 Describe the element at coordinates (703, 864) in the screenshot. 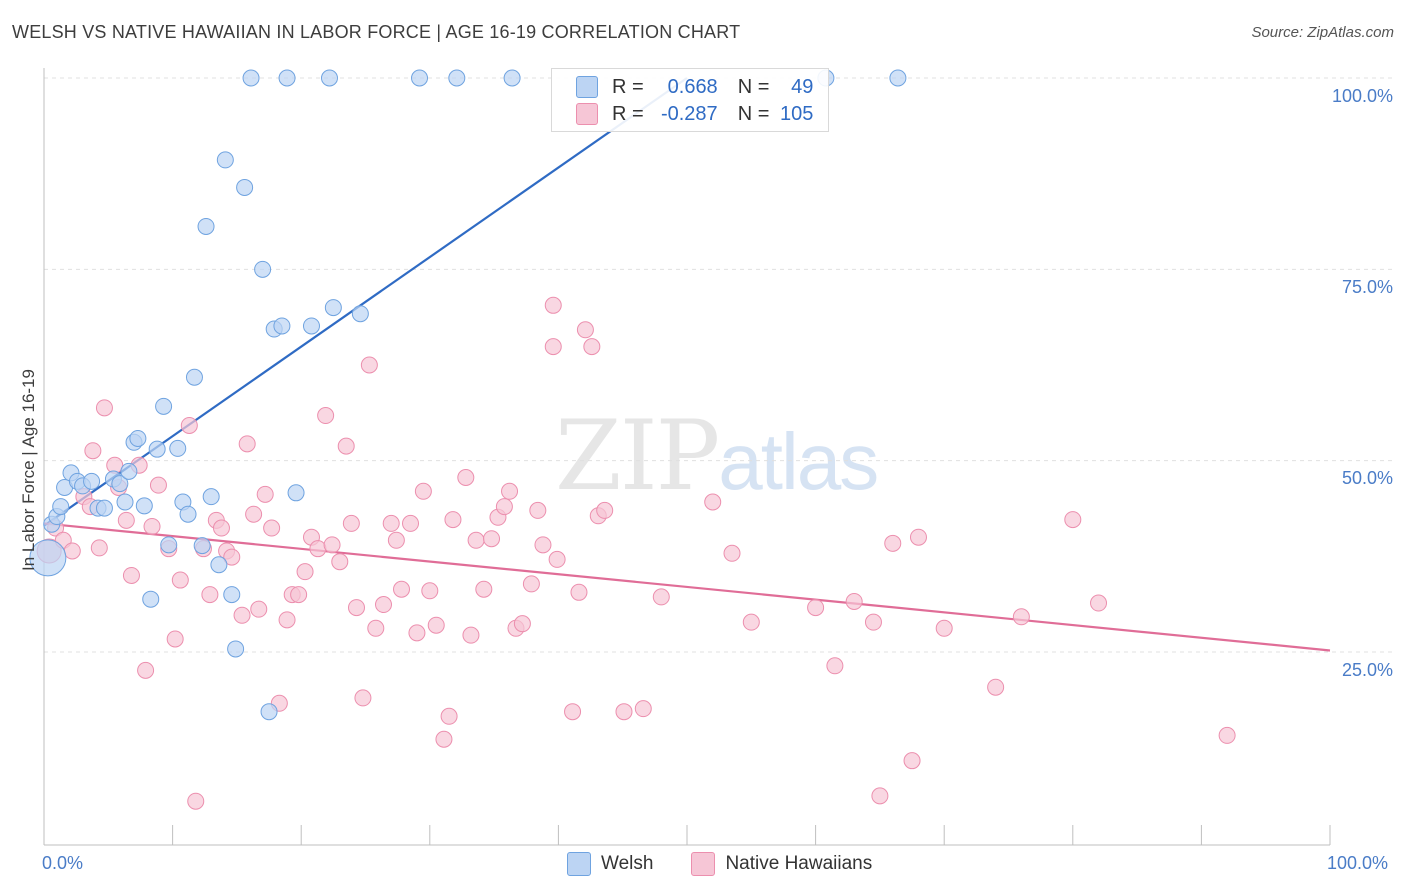

I see `hawaiian-legend-swatch` at that location.